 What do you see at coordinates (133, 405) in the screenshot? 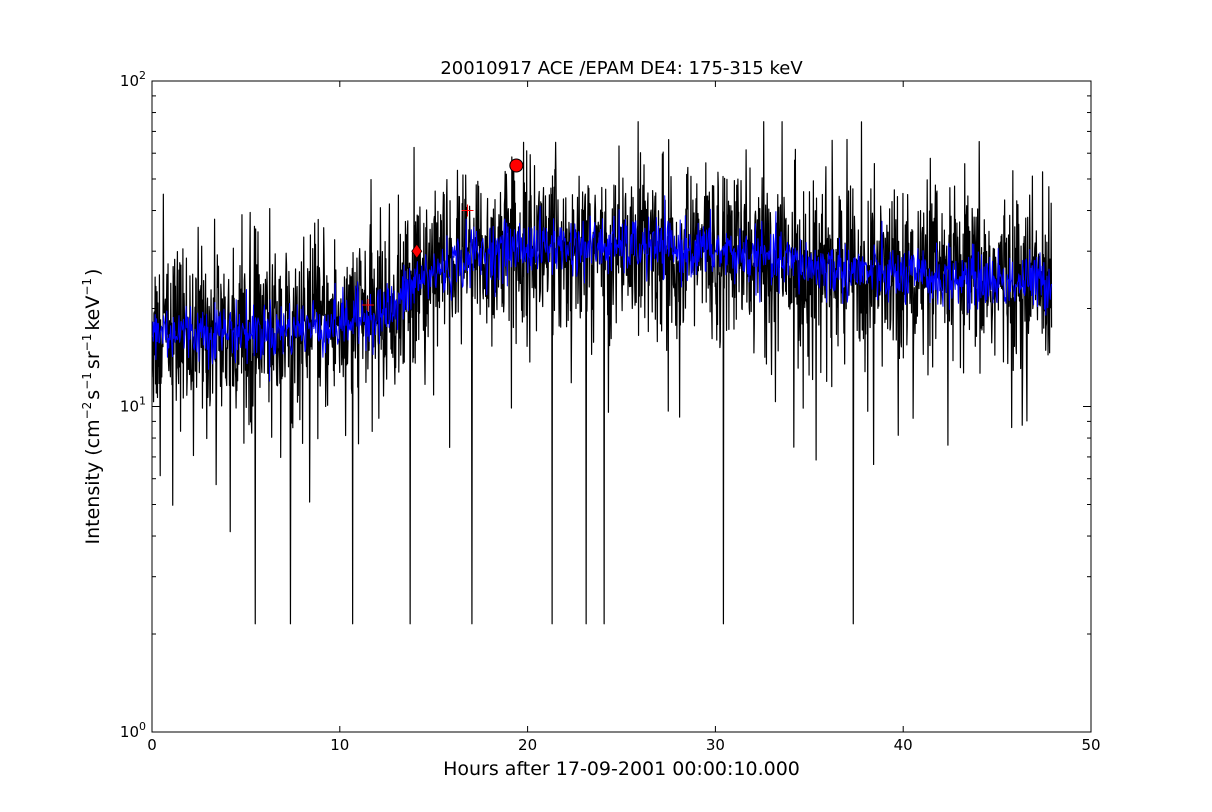
I see `y-tick-label-1: 10¹` at bounding box center [133, 405].